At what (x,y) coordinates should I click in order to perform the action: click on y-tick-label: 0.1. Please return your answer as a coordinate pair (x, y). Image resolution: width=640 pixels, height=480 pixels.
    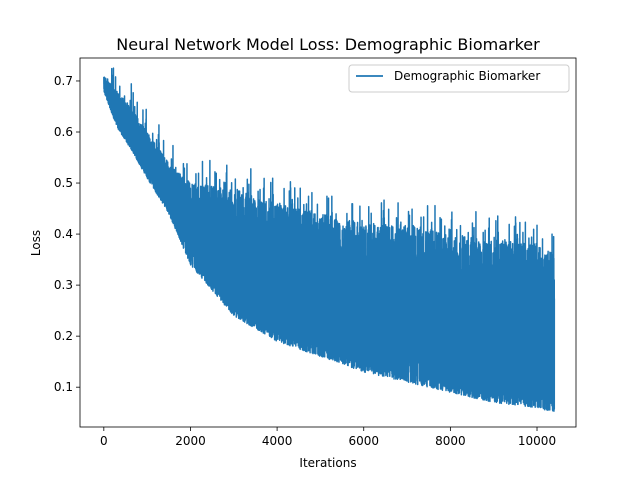
    Looking at the image, I should click on (63, 387).